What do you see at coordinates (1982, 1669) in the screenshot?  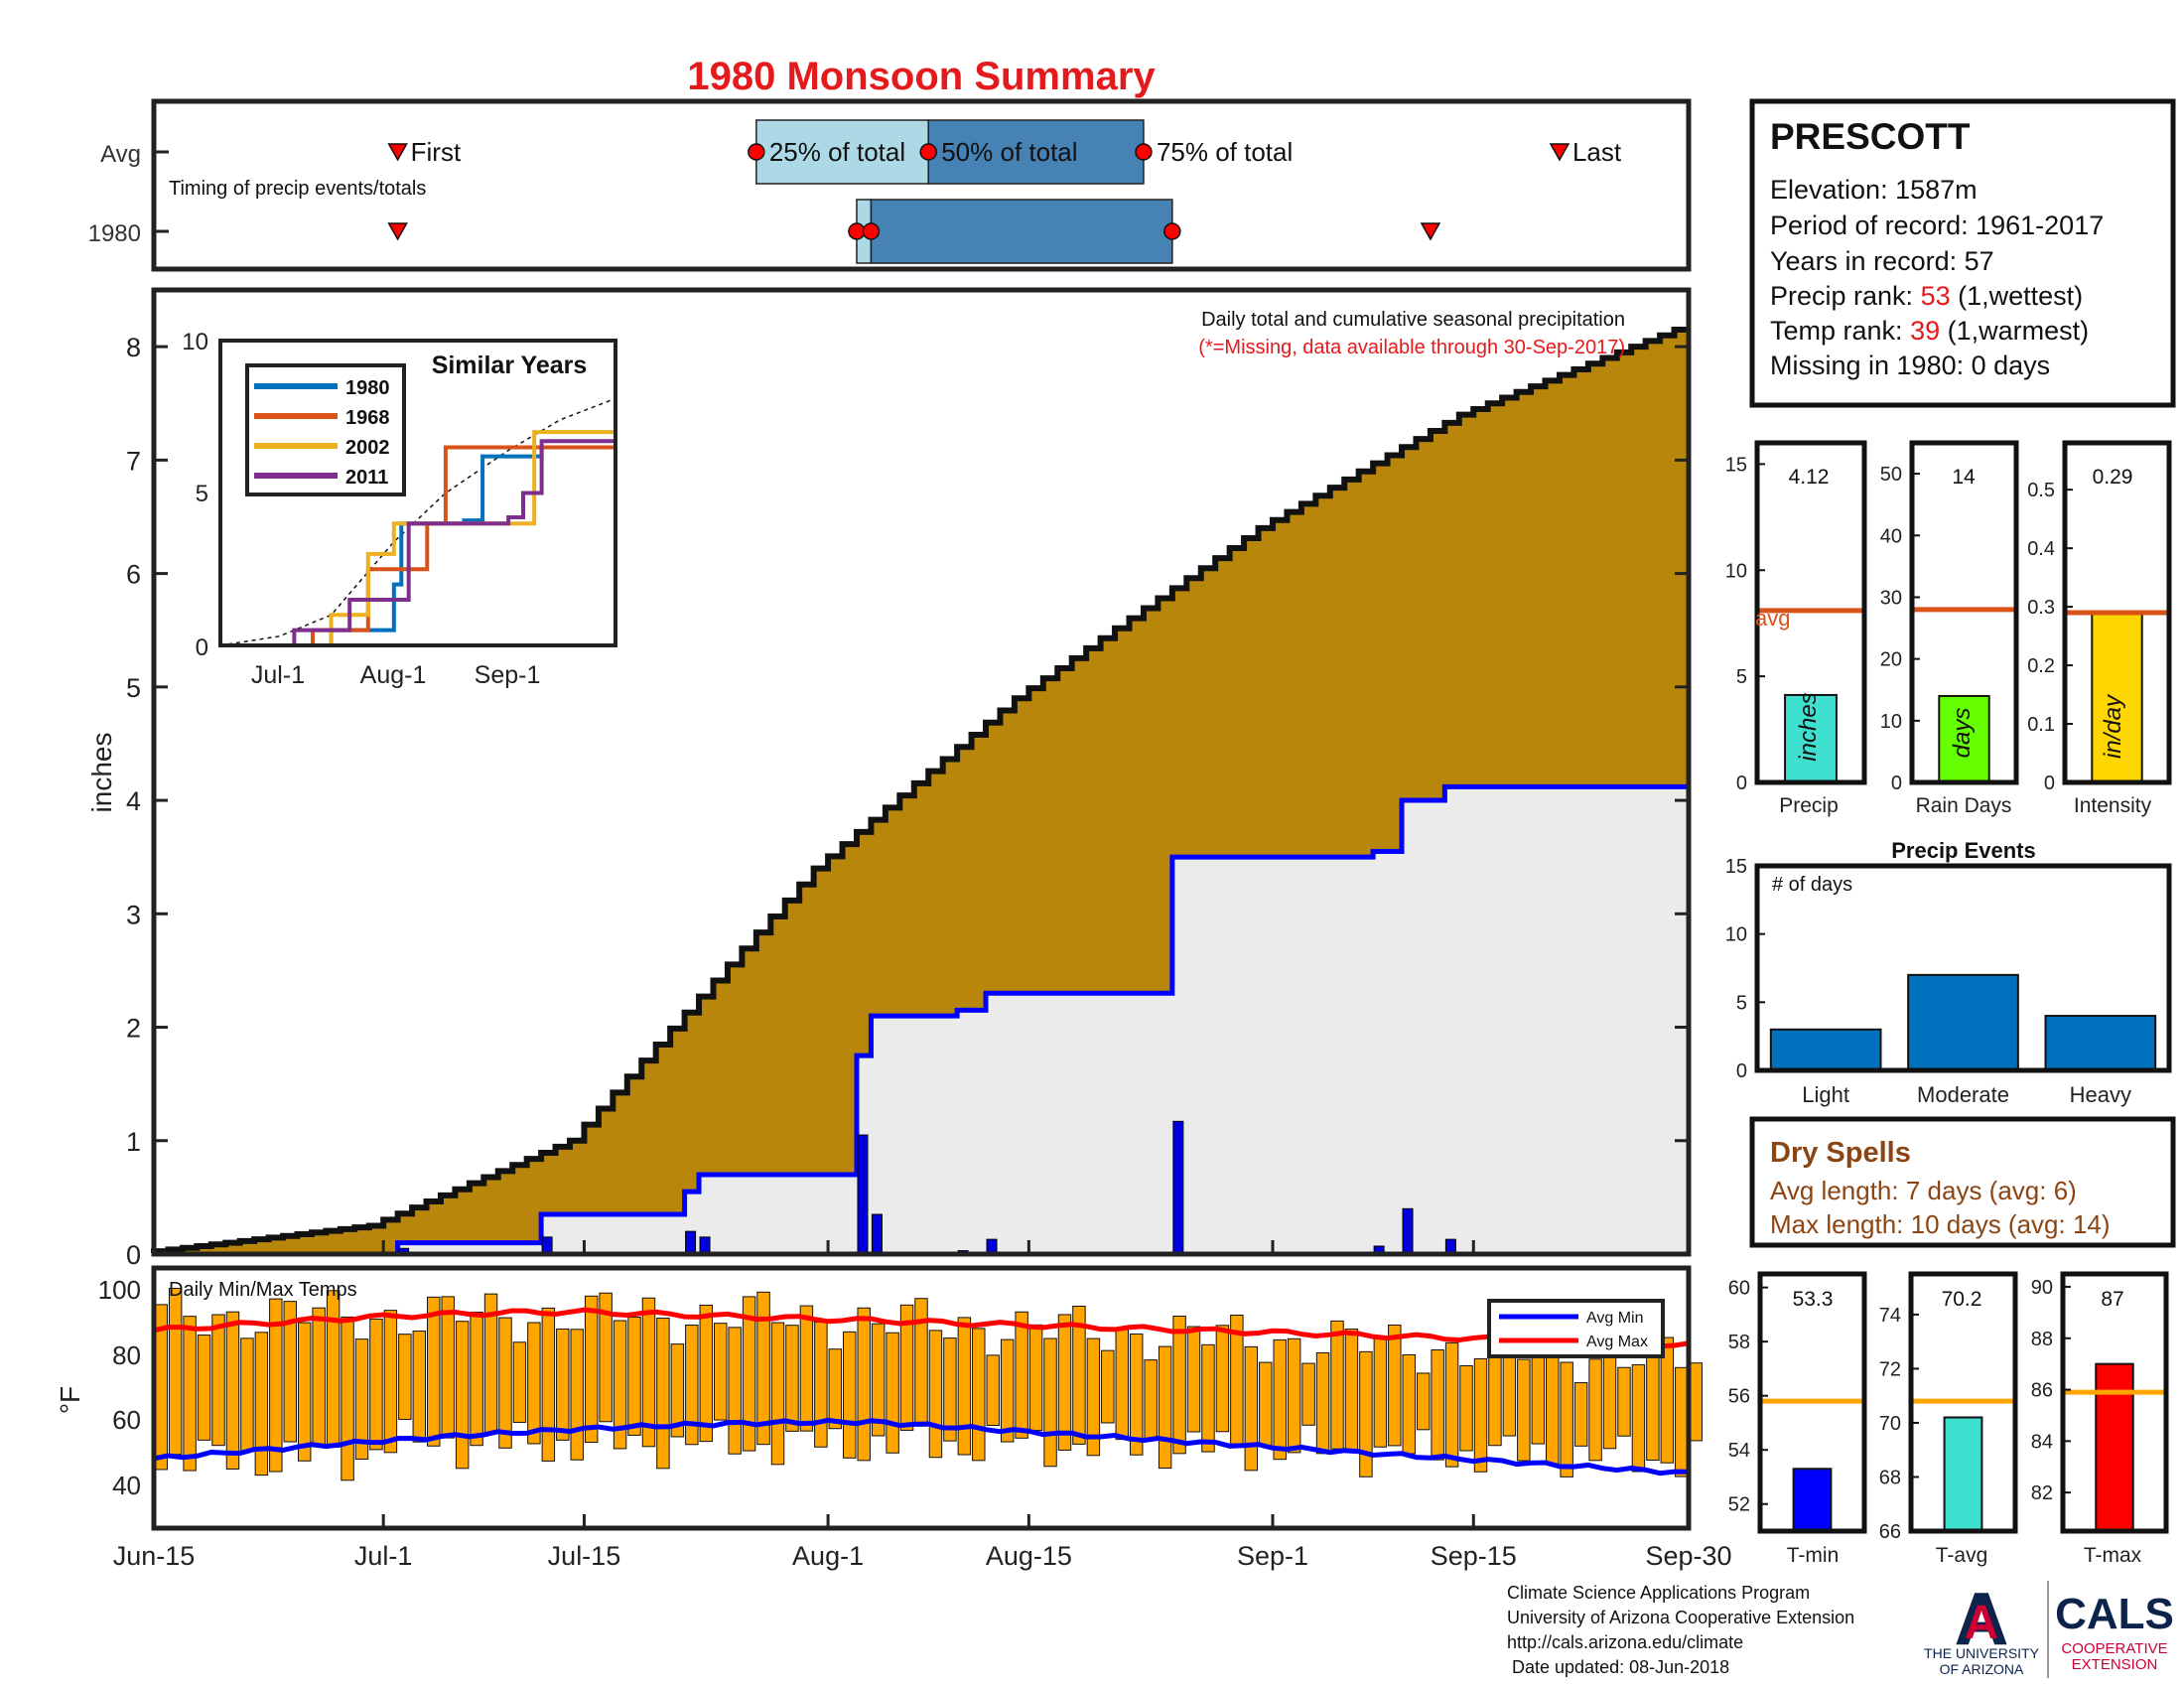 I see `ua-logo-line-2: OF ARIZONA` at bounding box center [1982, 1669].